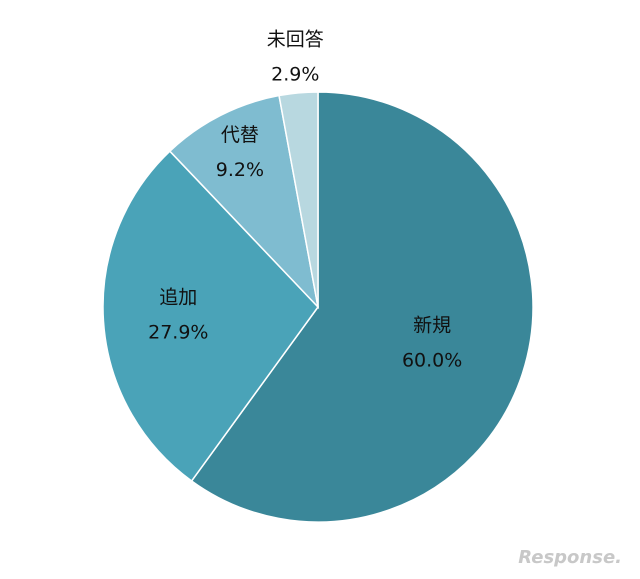 The height and width of the screenshot is (579, 640). What do you see at coordinates (240, 170) in the screenshot?
I see `slice-value: 9.2%` at bounding box center [240, 170].